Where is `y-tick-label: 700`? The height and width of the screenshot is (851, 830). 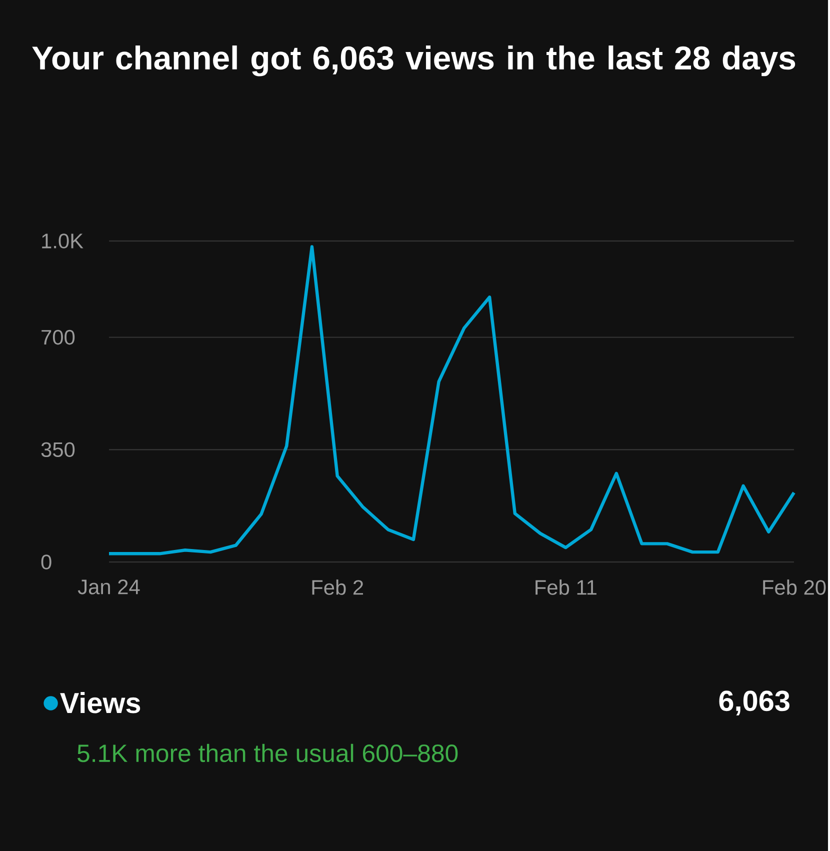 y-tick-label: 700 is located at coordinates (58, 337).